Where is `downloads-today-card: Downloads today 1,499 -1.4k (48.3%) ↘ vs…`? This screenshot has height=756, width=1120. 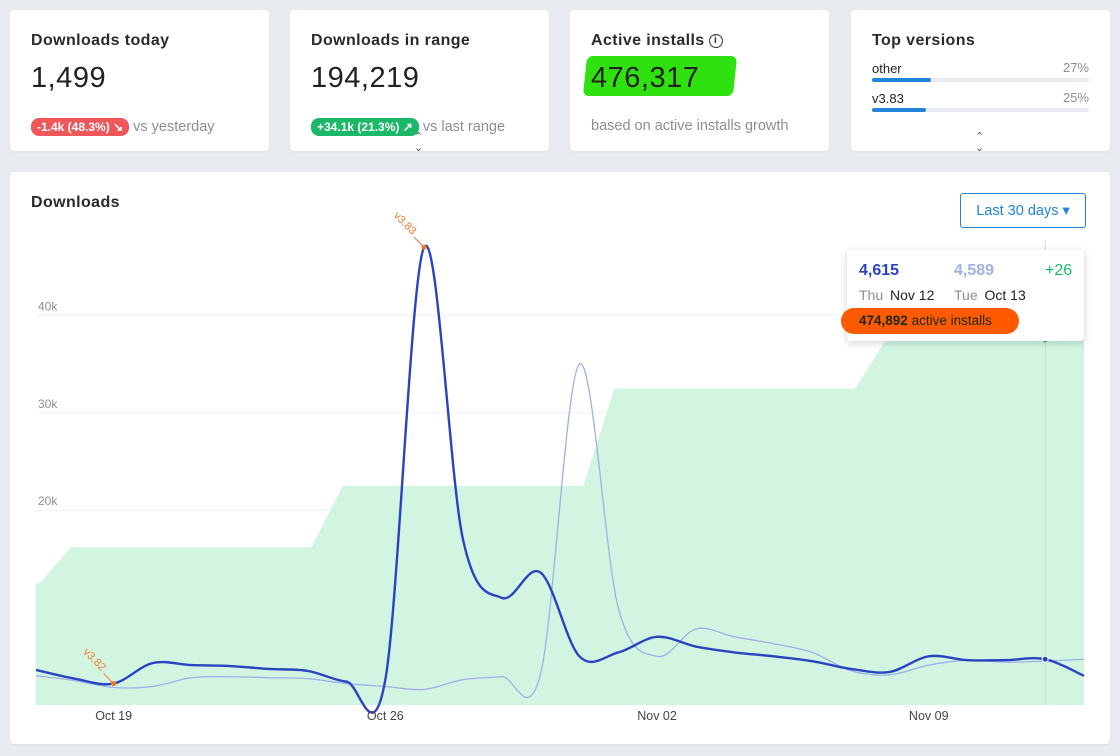 downloads-today-card: Downloads today 1,499 -1.4k (48.3%) ↘ vs… is located at coordinates (139, 80).